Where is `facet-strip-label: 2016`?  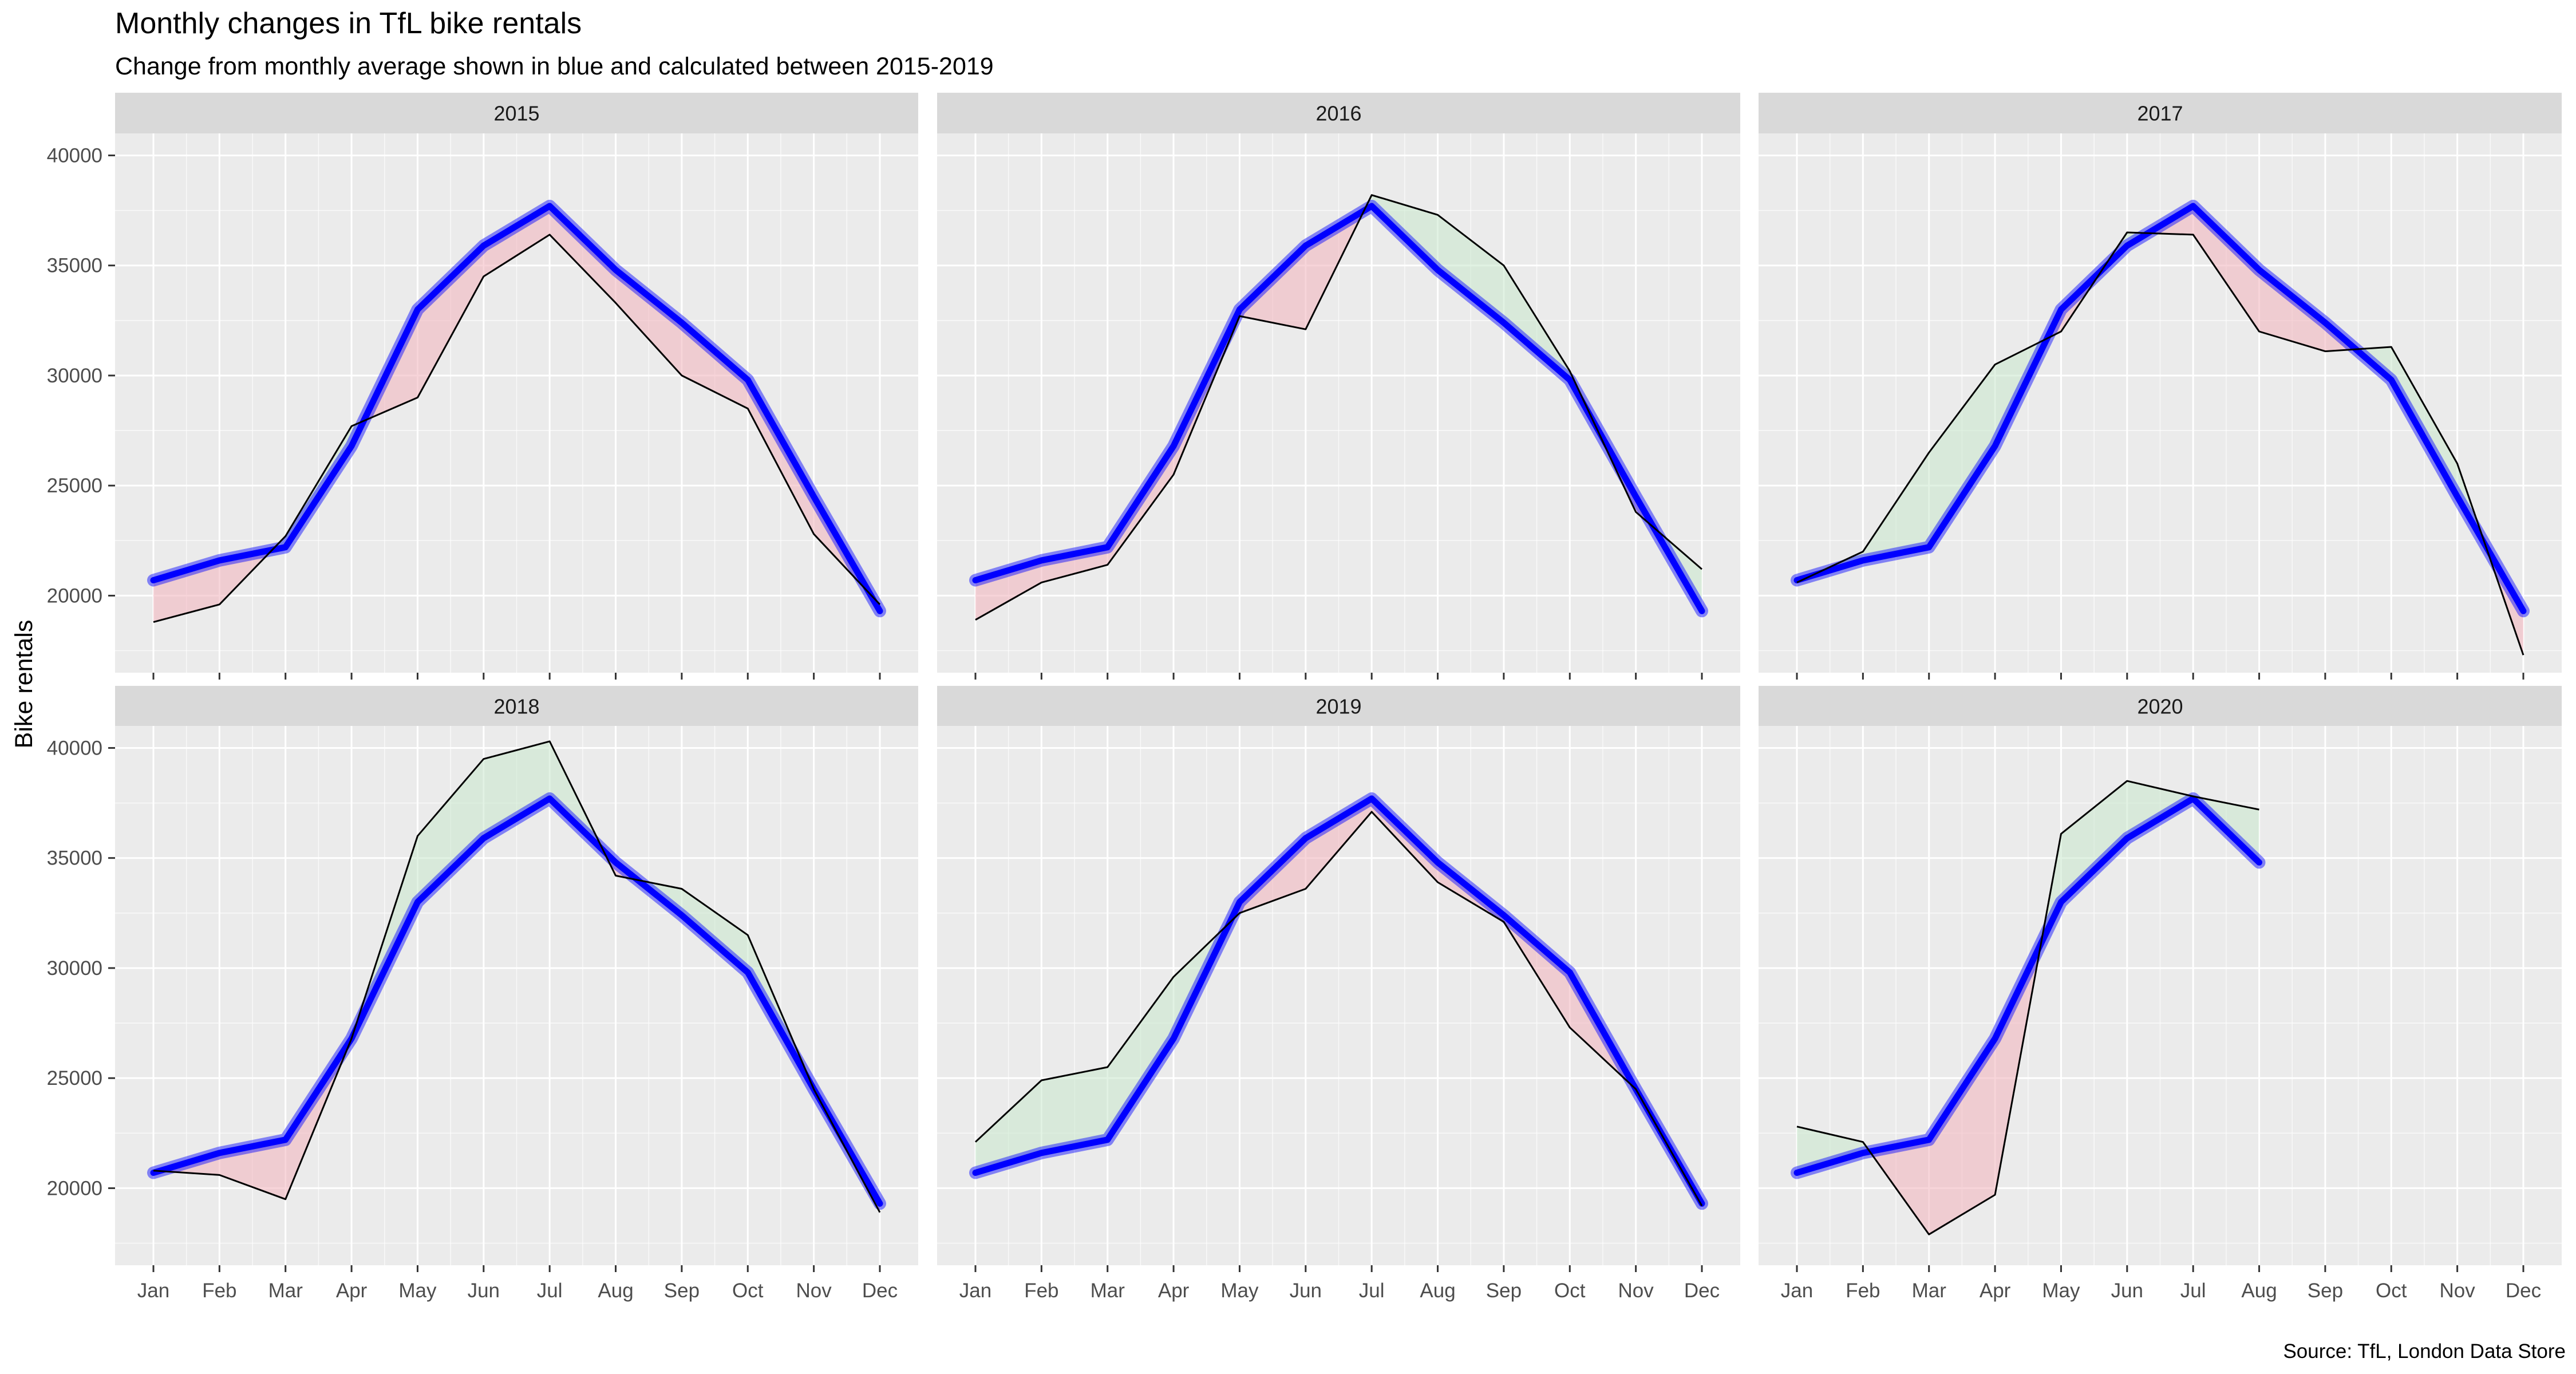 facet-strip-label: 2016 is located at coordinates (1338, 114).